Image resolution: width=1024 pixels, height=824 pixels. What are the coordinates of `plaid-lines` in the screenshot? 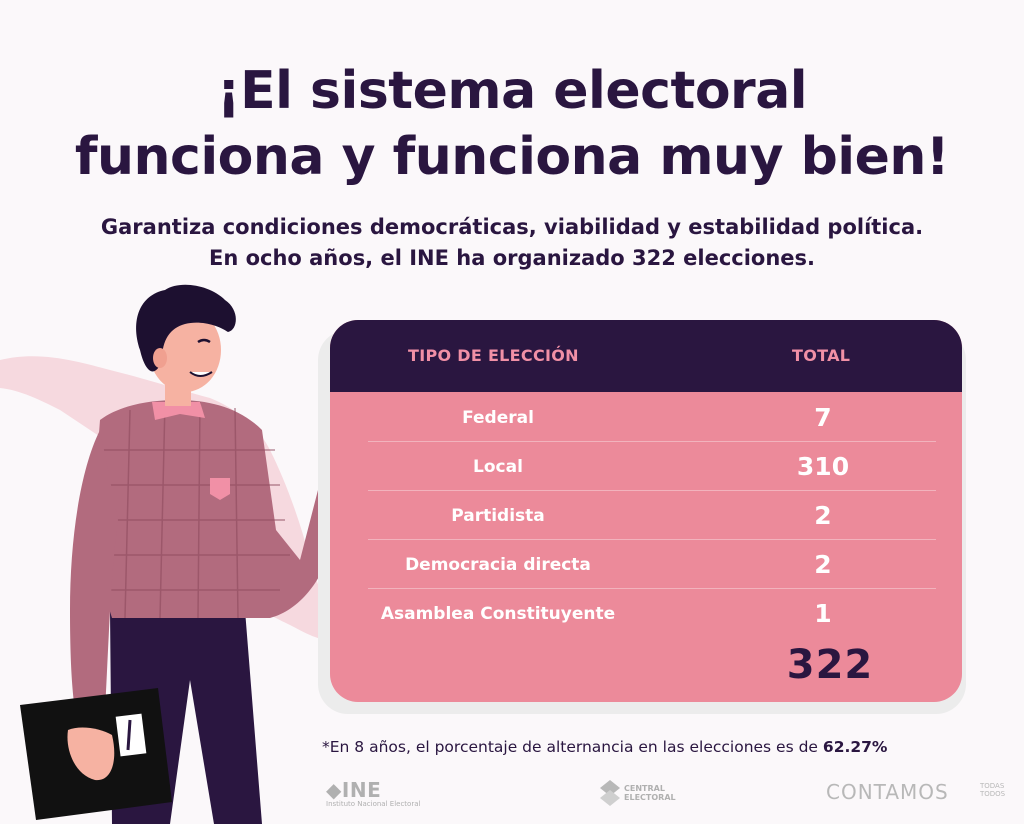 It's located at (194, 510).